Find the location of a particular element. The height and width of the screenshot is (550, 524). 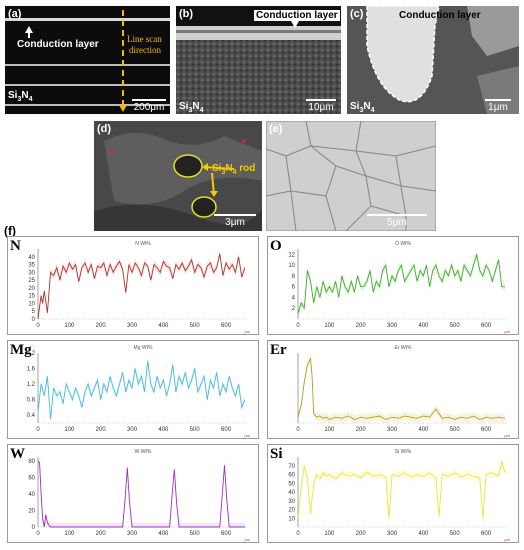

element-label-w: W is located at coordinates (17, 454).